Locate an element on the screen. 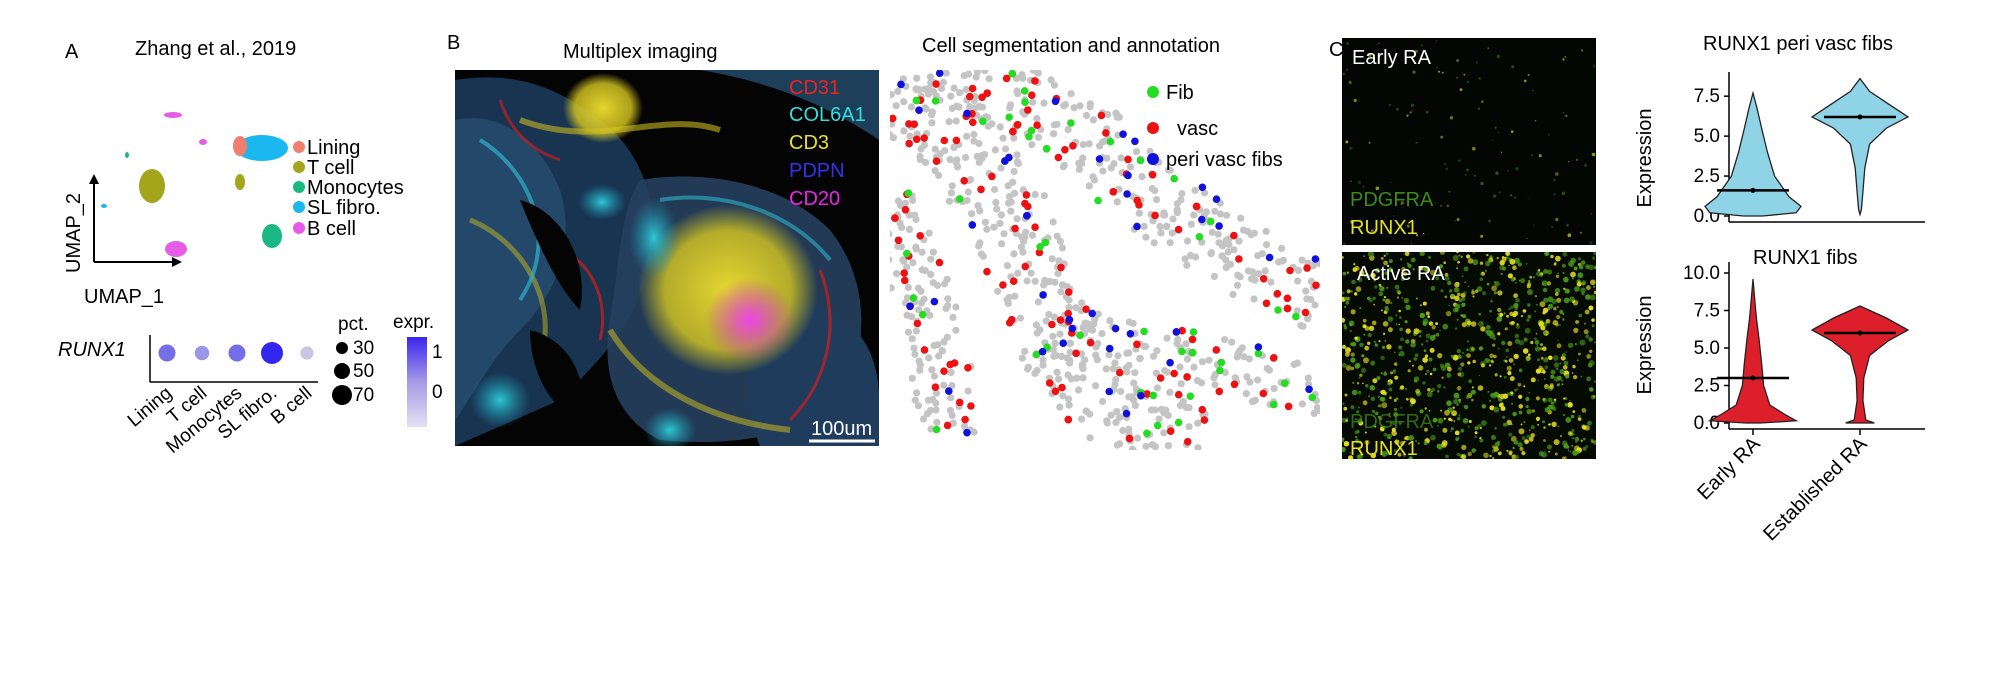 The image size is (2000, 689). umap-x-label: UMAP_1 is located at coordinates (124, 297).